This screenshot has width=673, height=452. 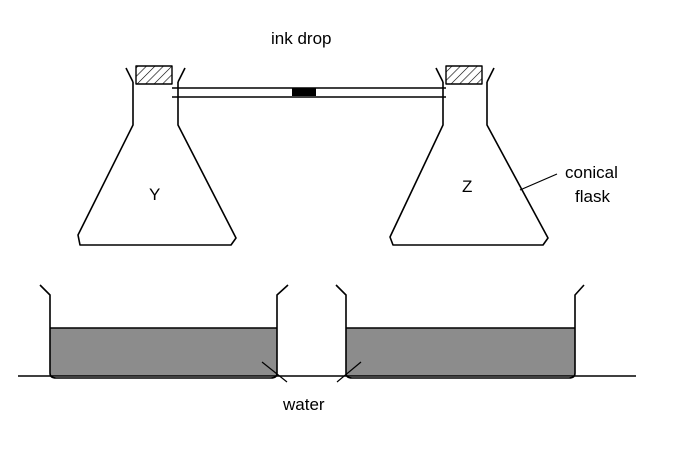 I want to click on flask-z-stopper, so click(x=464, y=75).